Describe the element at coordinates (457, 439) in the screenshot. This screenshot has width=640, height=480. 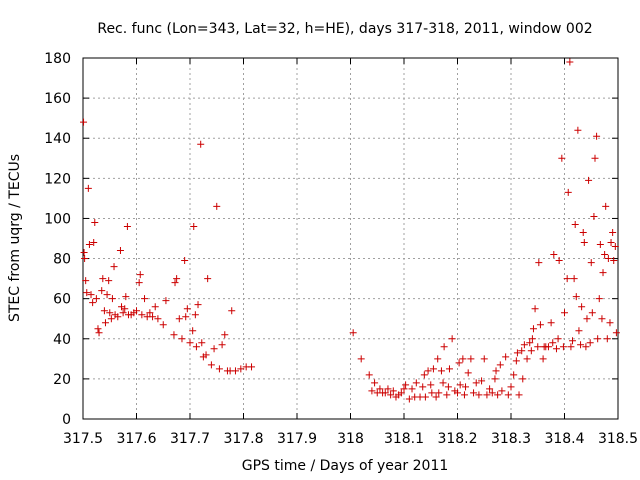
I see `x-tick-label: 318.2` at that location.